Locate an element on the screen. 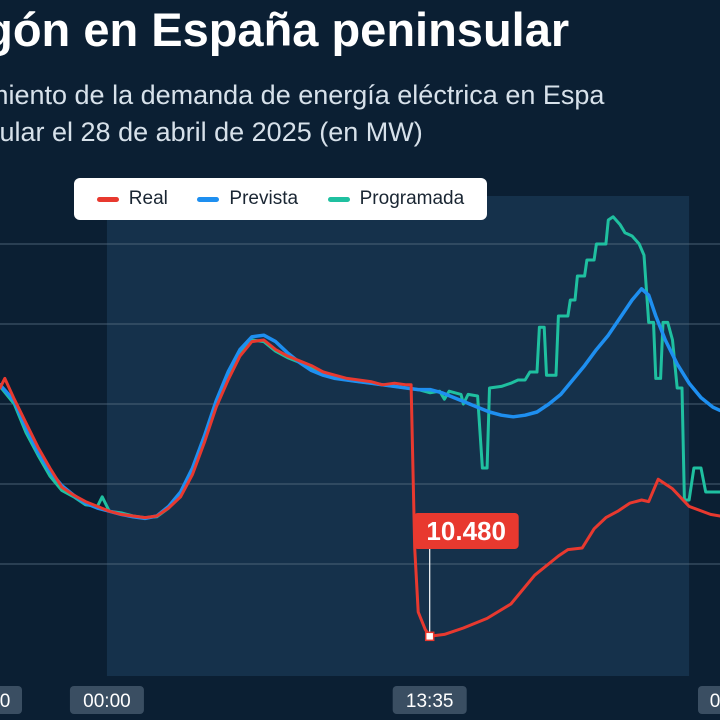  legend-item-real: Real is located at coordinates (132, 199).